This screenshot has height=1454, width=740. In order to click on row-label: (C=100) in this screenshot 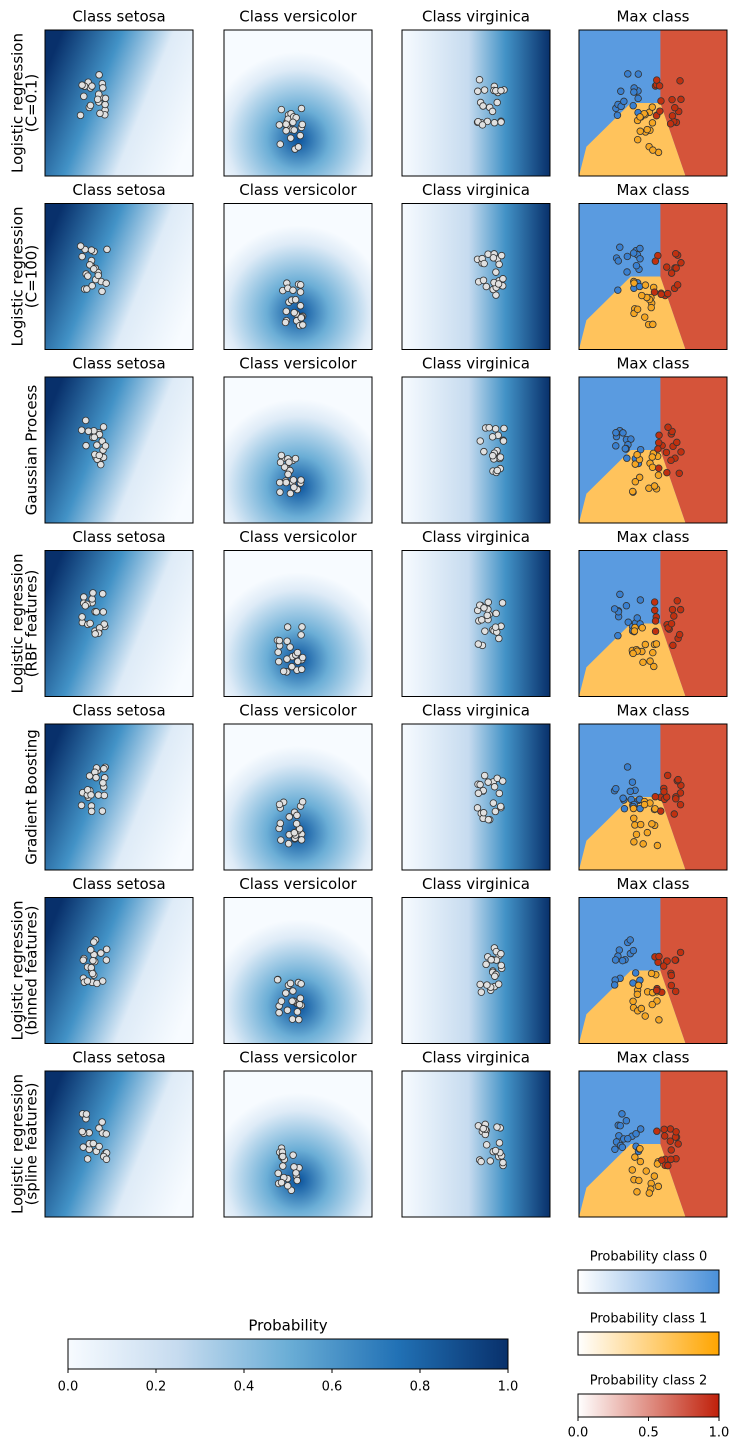, I will do `click(32, 276)`.